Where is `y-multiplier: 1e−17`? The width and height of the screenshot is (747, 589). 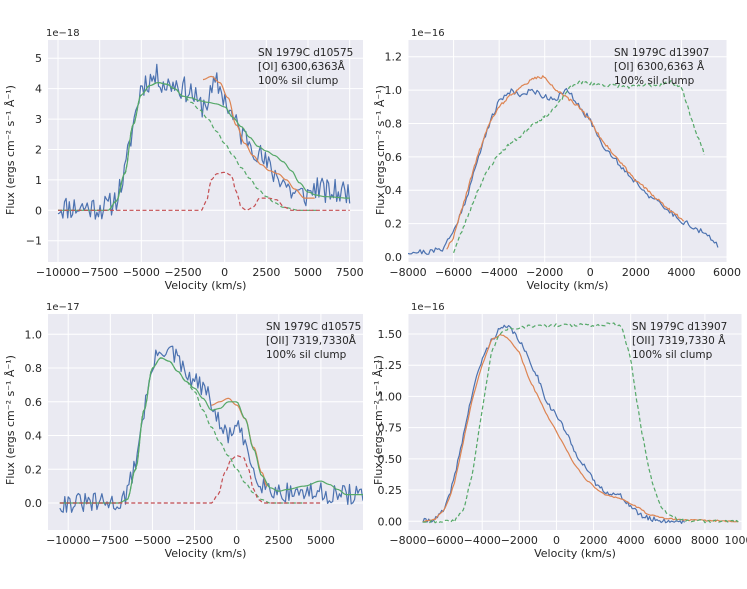
y-multiplier: 1e−17 is located at coordinates (63, 307).